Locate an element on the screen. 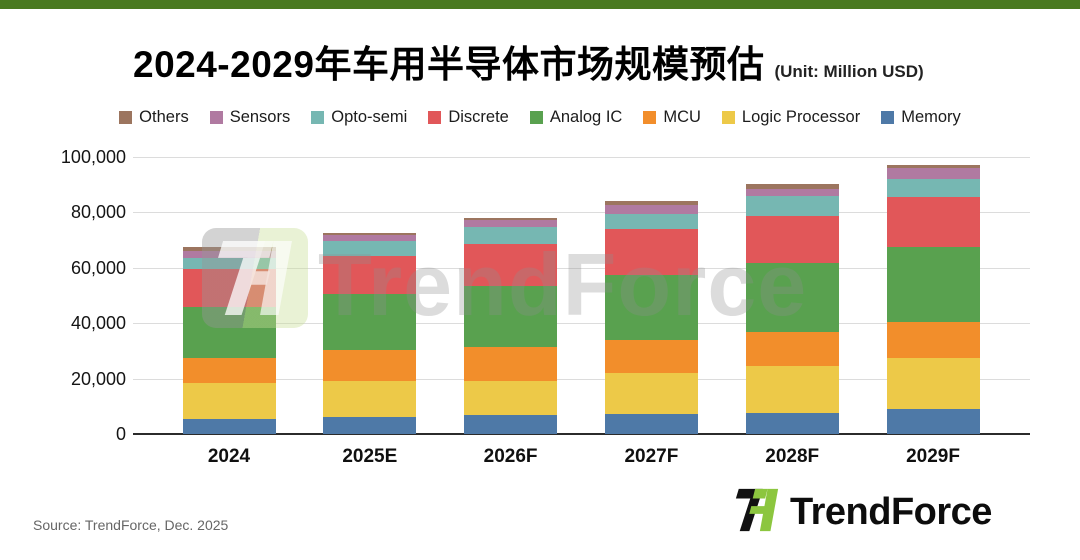 This screenshot has width=1080, height=560. bar-segment-2026F-mcu is located at coordinates (511, 364).